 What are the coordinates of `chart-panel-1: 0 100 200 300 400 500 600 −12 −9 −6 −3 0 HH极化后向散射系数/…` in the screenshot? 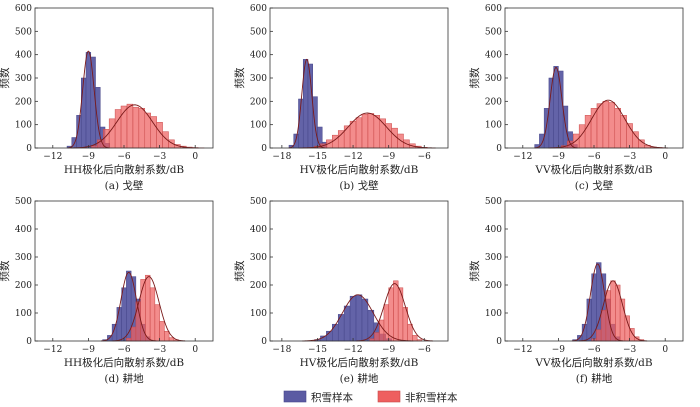 It's located at (107, 98).